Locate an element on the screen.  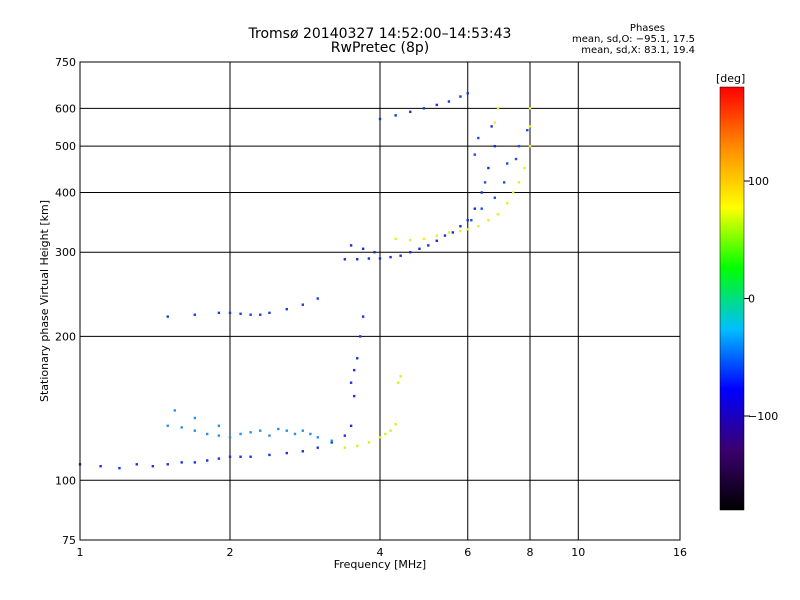
chart-subtitle: RwPretec (8p) is located at coordinates (380, 48).